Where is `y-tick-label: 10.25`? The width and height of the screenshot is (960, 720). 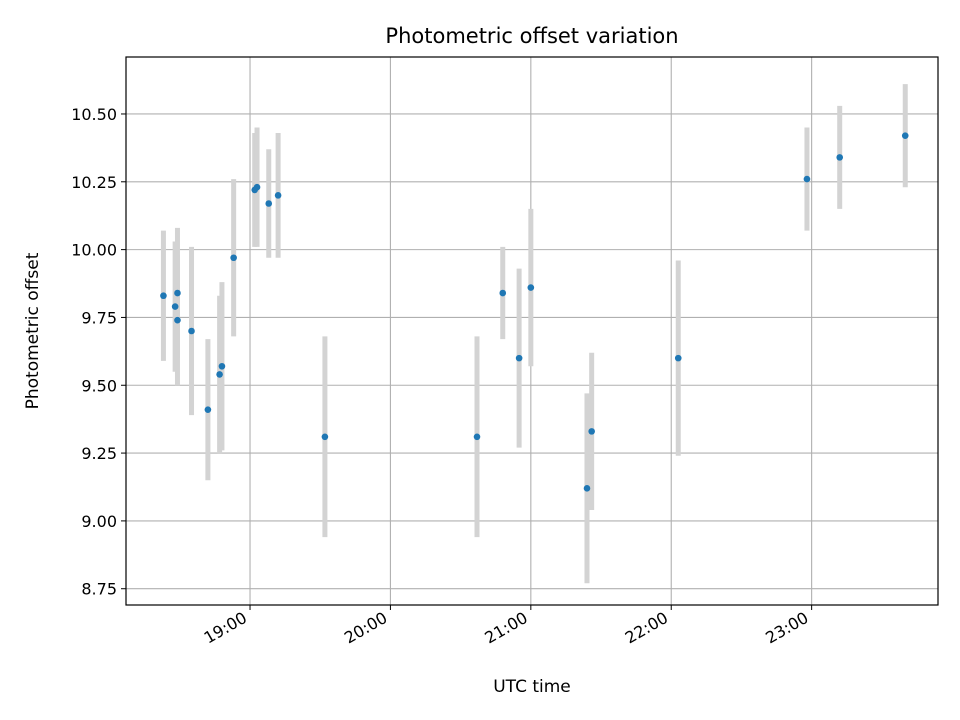 y-tick-label: 10.25 is located at coordinates (94, 182).